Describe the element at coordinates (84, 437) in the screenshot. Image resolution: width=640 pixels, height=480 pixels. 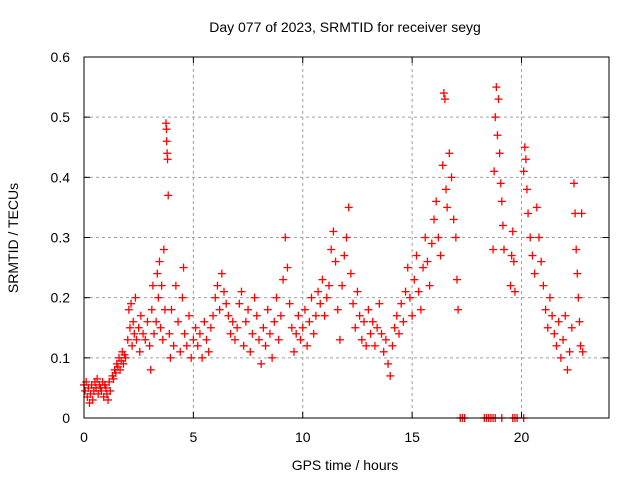
I see `x-tick-label: 0` at that location.